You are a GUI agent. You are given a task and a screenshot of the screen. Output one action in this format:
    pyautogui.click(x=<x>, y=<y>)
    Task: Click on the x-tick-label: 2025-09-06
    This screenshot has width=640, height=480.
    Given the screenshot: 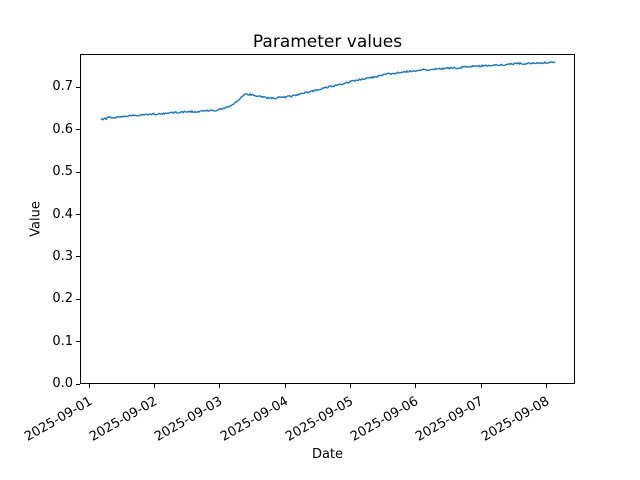 What is the action you would take?
    pyautogui.click(x=385, y=419)
    